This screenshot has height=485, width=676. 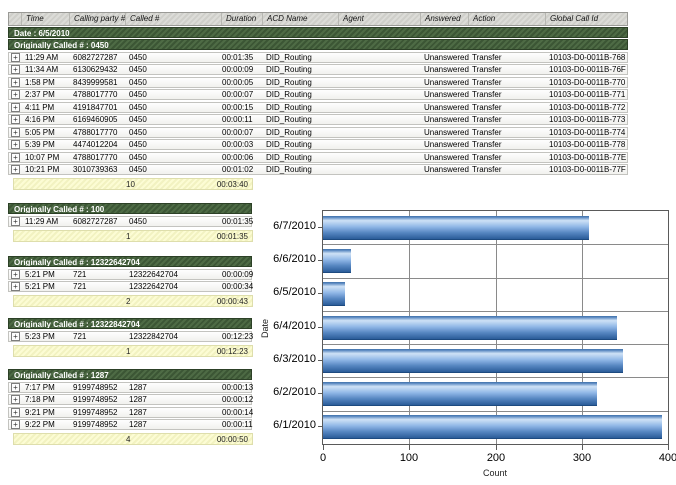 What do you see at coordinates (574, 18) in the screenshot?
I see `column-header-global-call-id: Global Call Id` at bounding box center [574, 18].